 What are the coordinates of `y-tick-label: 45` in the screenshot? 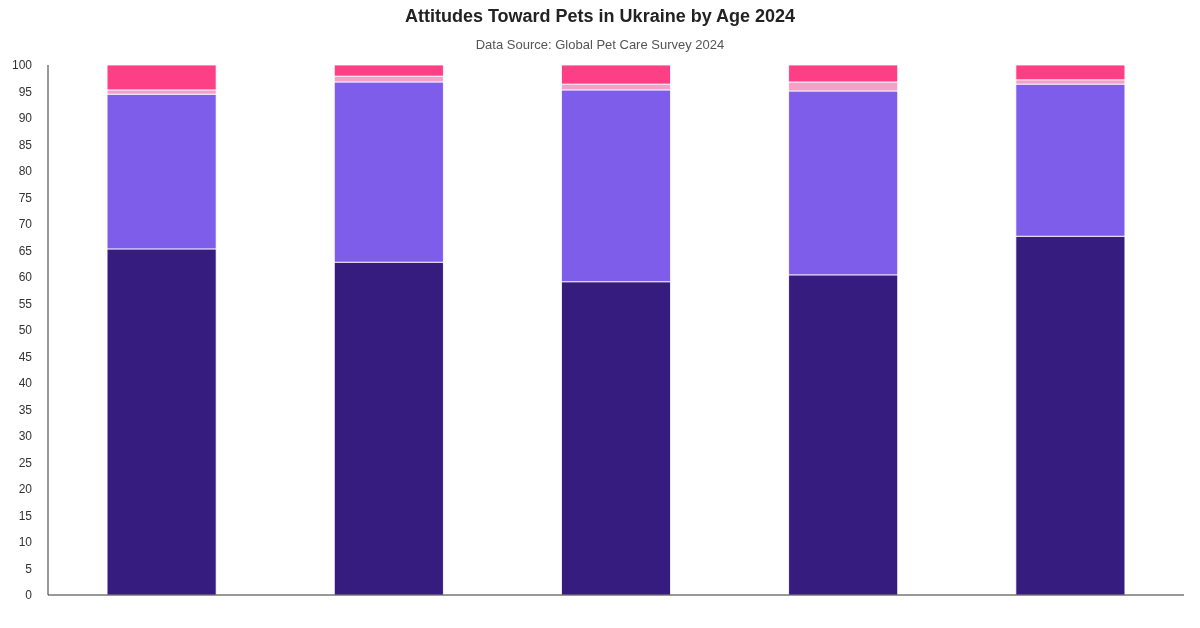 It's located at (25, 356).